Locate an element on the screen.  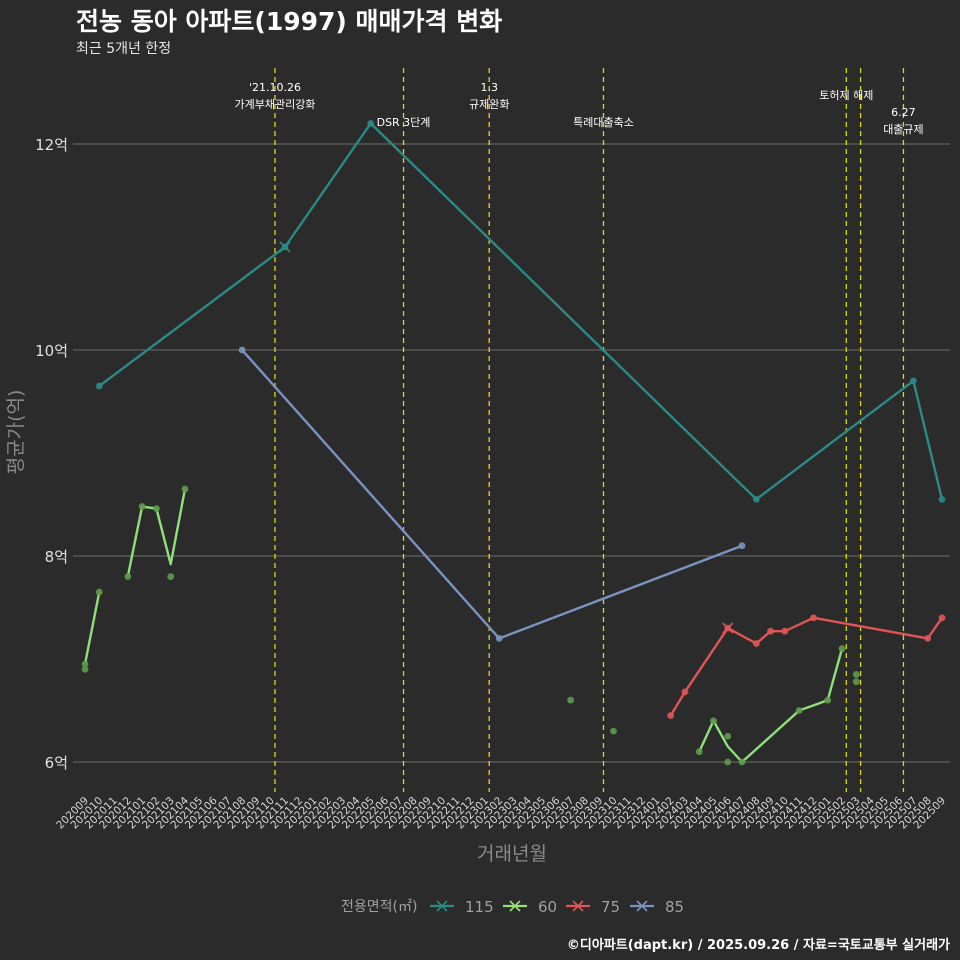
legend: 전용면적(㎡) 115 60 75 85 is located at coordinates (512, 907).